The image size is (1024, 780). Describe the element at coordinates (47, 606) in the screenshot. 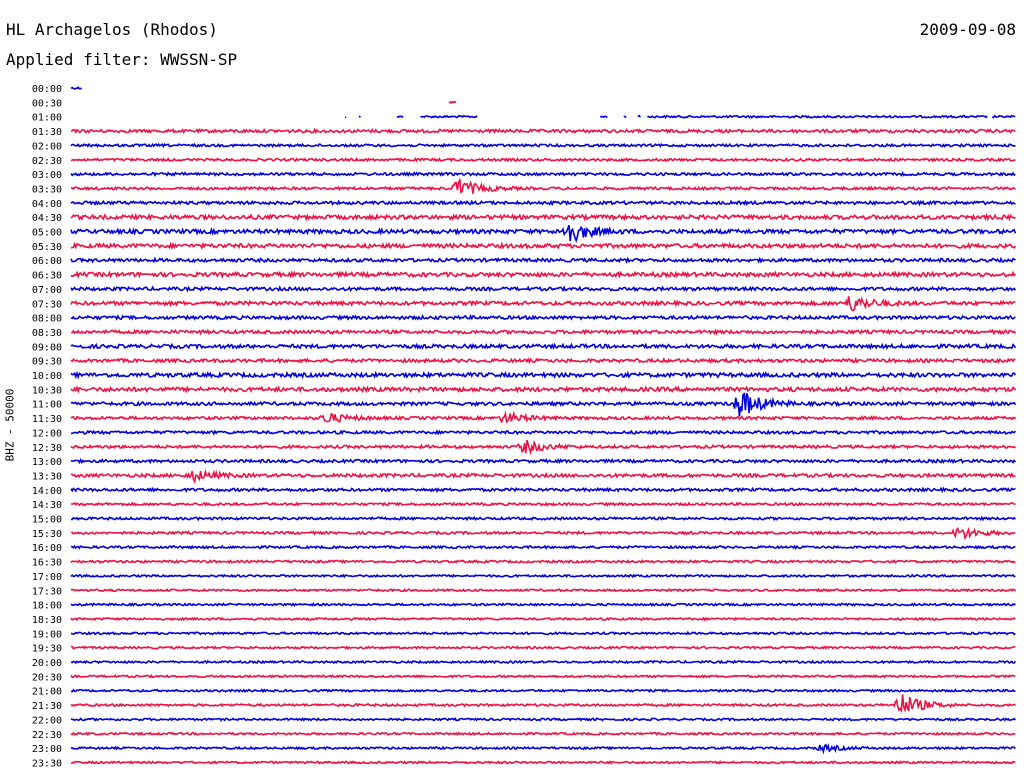

I see `time-label: 18:00` at that location.